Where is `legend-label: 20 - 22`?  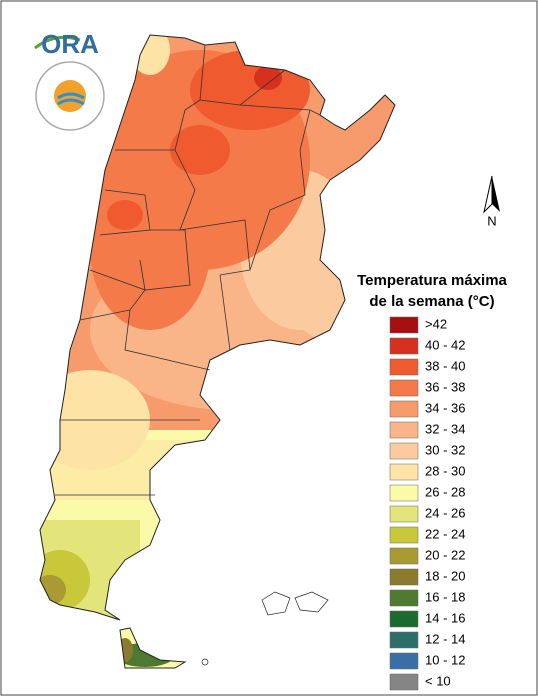
legend-label: 20 - 22 is located at coordinates (445, 554).